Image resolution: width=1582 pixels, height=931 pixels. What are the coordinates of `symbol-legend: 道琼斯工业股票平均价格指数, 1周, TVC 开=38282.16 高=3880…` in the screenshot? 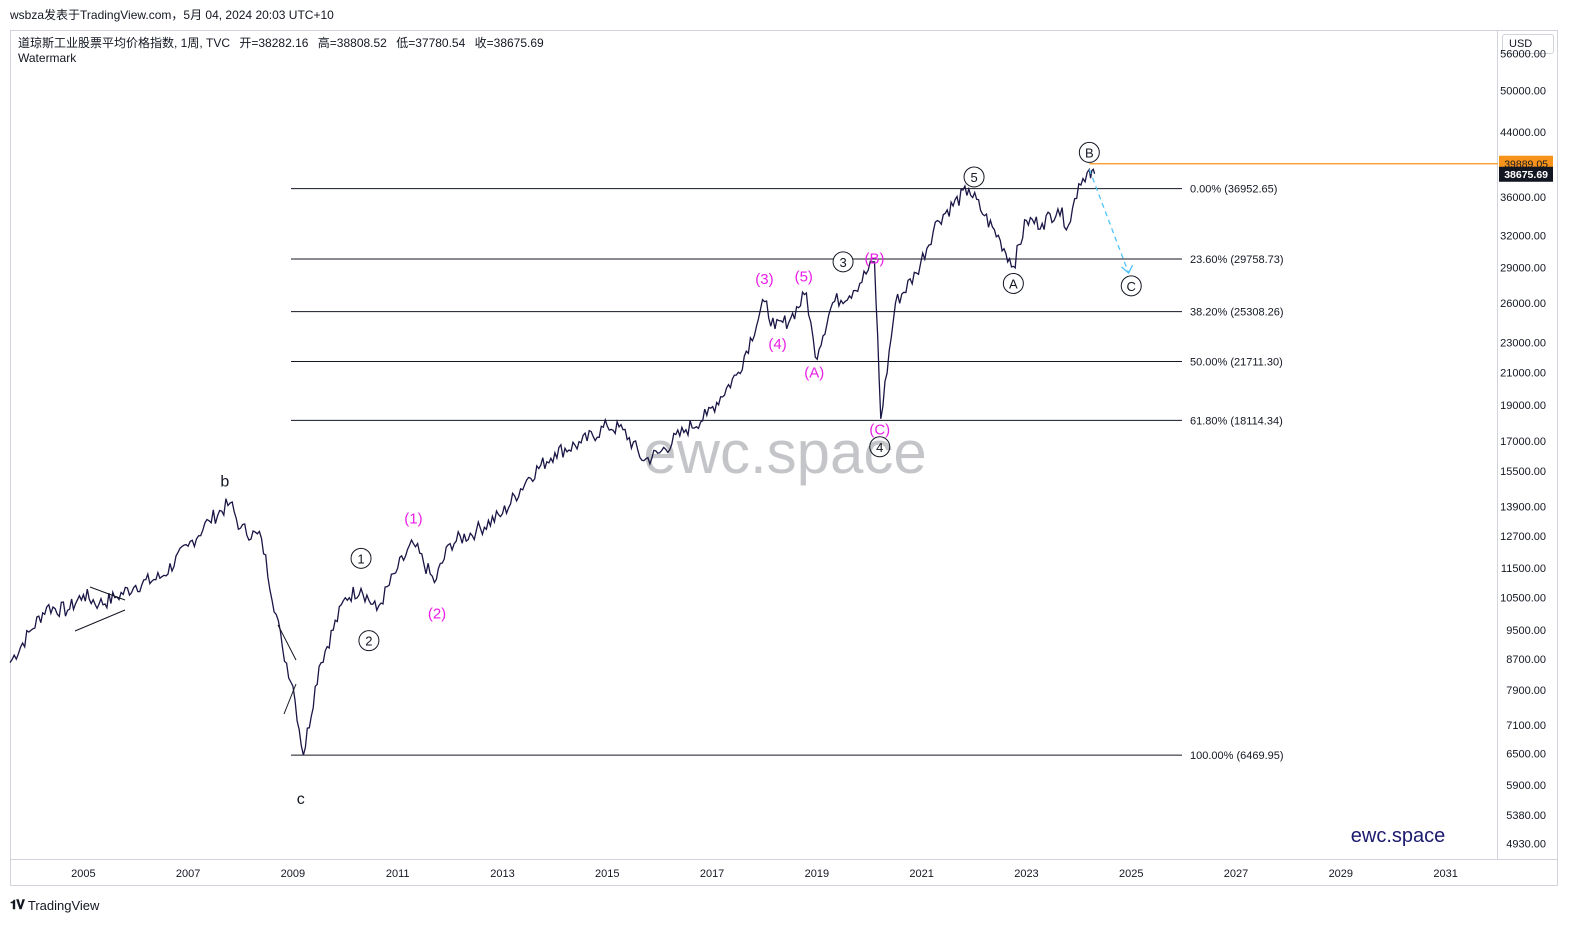 It's located at (281, 42).